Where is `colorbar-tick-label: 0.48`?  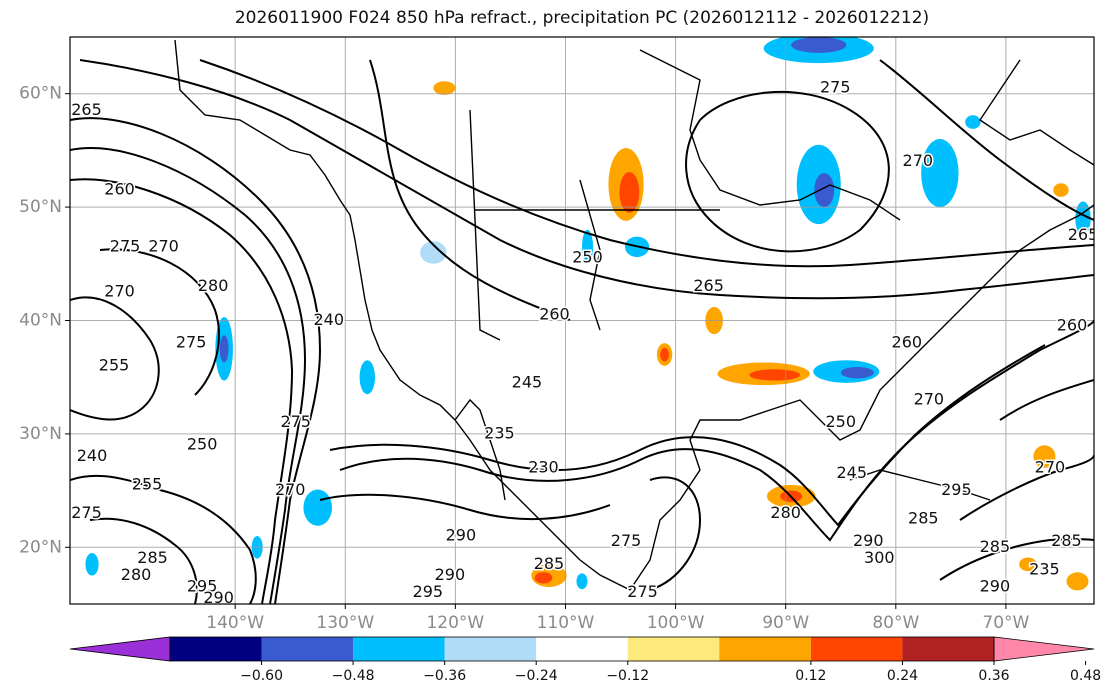 colorbar-tick-label: 0.48 is located at coordinates (1085, 676).